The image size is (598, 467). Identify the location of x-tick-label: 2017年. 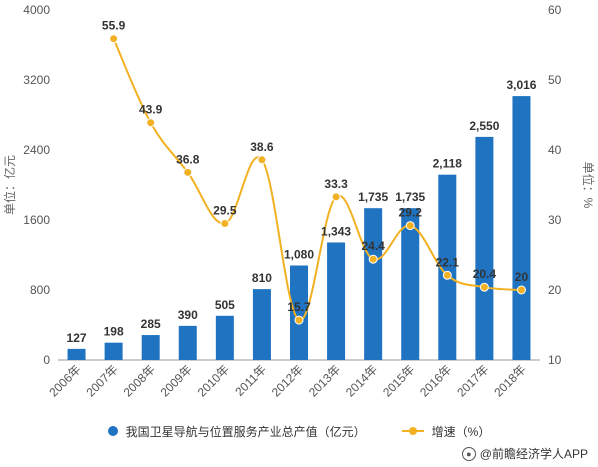
(472, 380).